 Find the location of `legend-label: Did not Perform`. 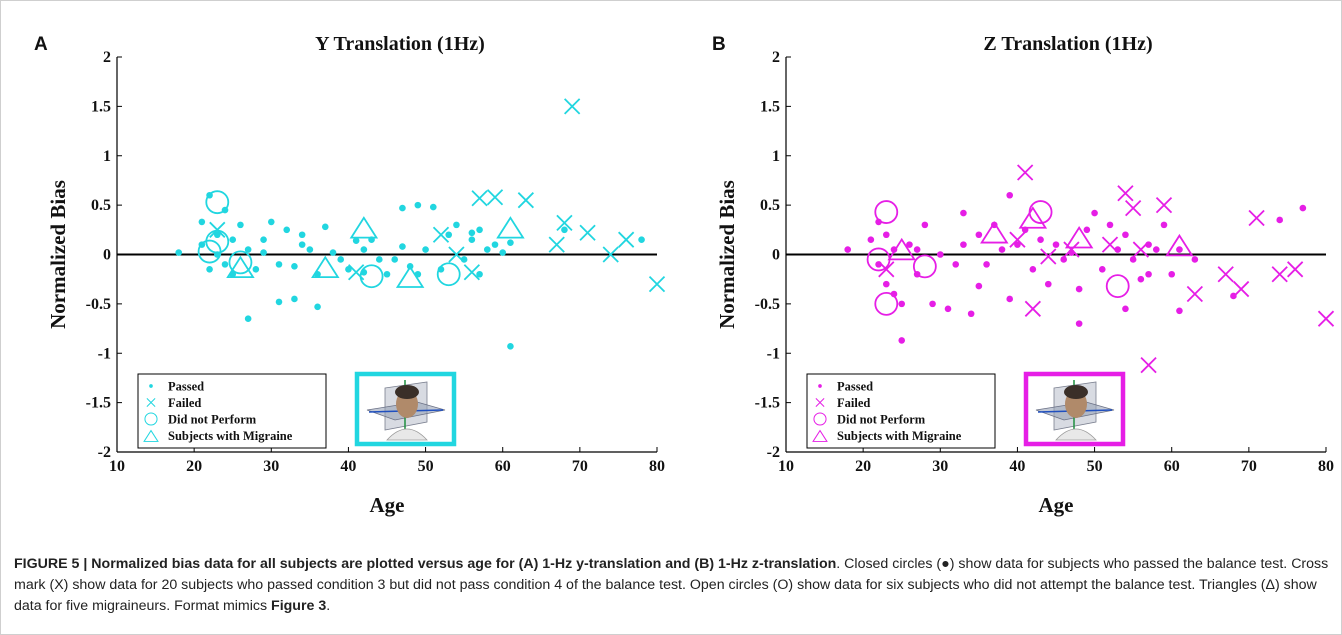

legend-label: Did not Perform is located at coordinates (212, 420).